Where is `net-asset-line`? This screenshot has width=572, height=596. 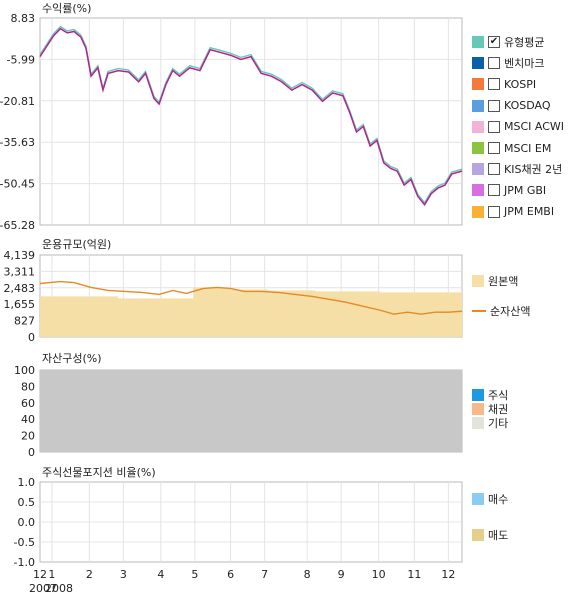
net-asset-line is located at coordinates (251, 297).